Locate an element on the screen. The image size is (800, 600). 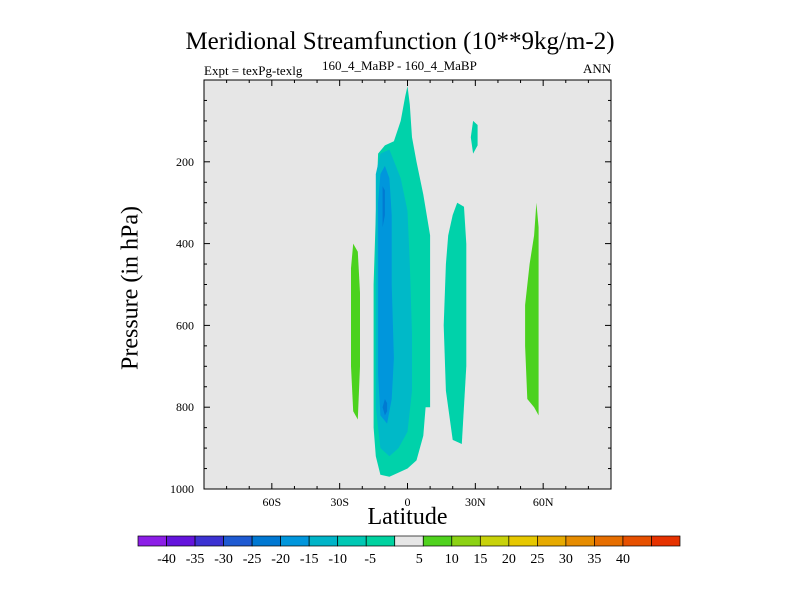
x-tick-label: 60S is located at coordinates (271, 502).